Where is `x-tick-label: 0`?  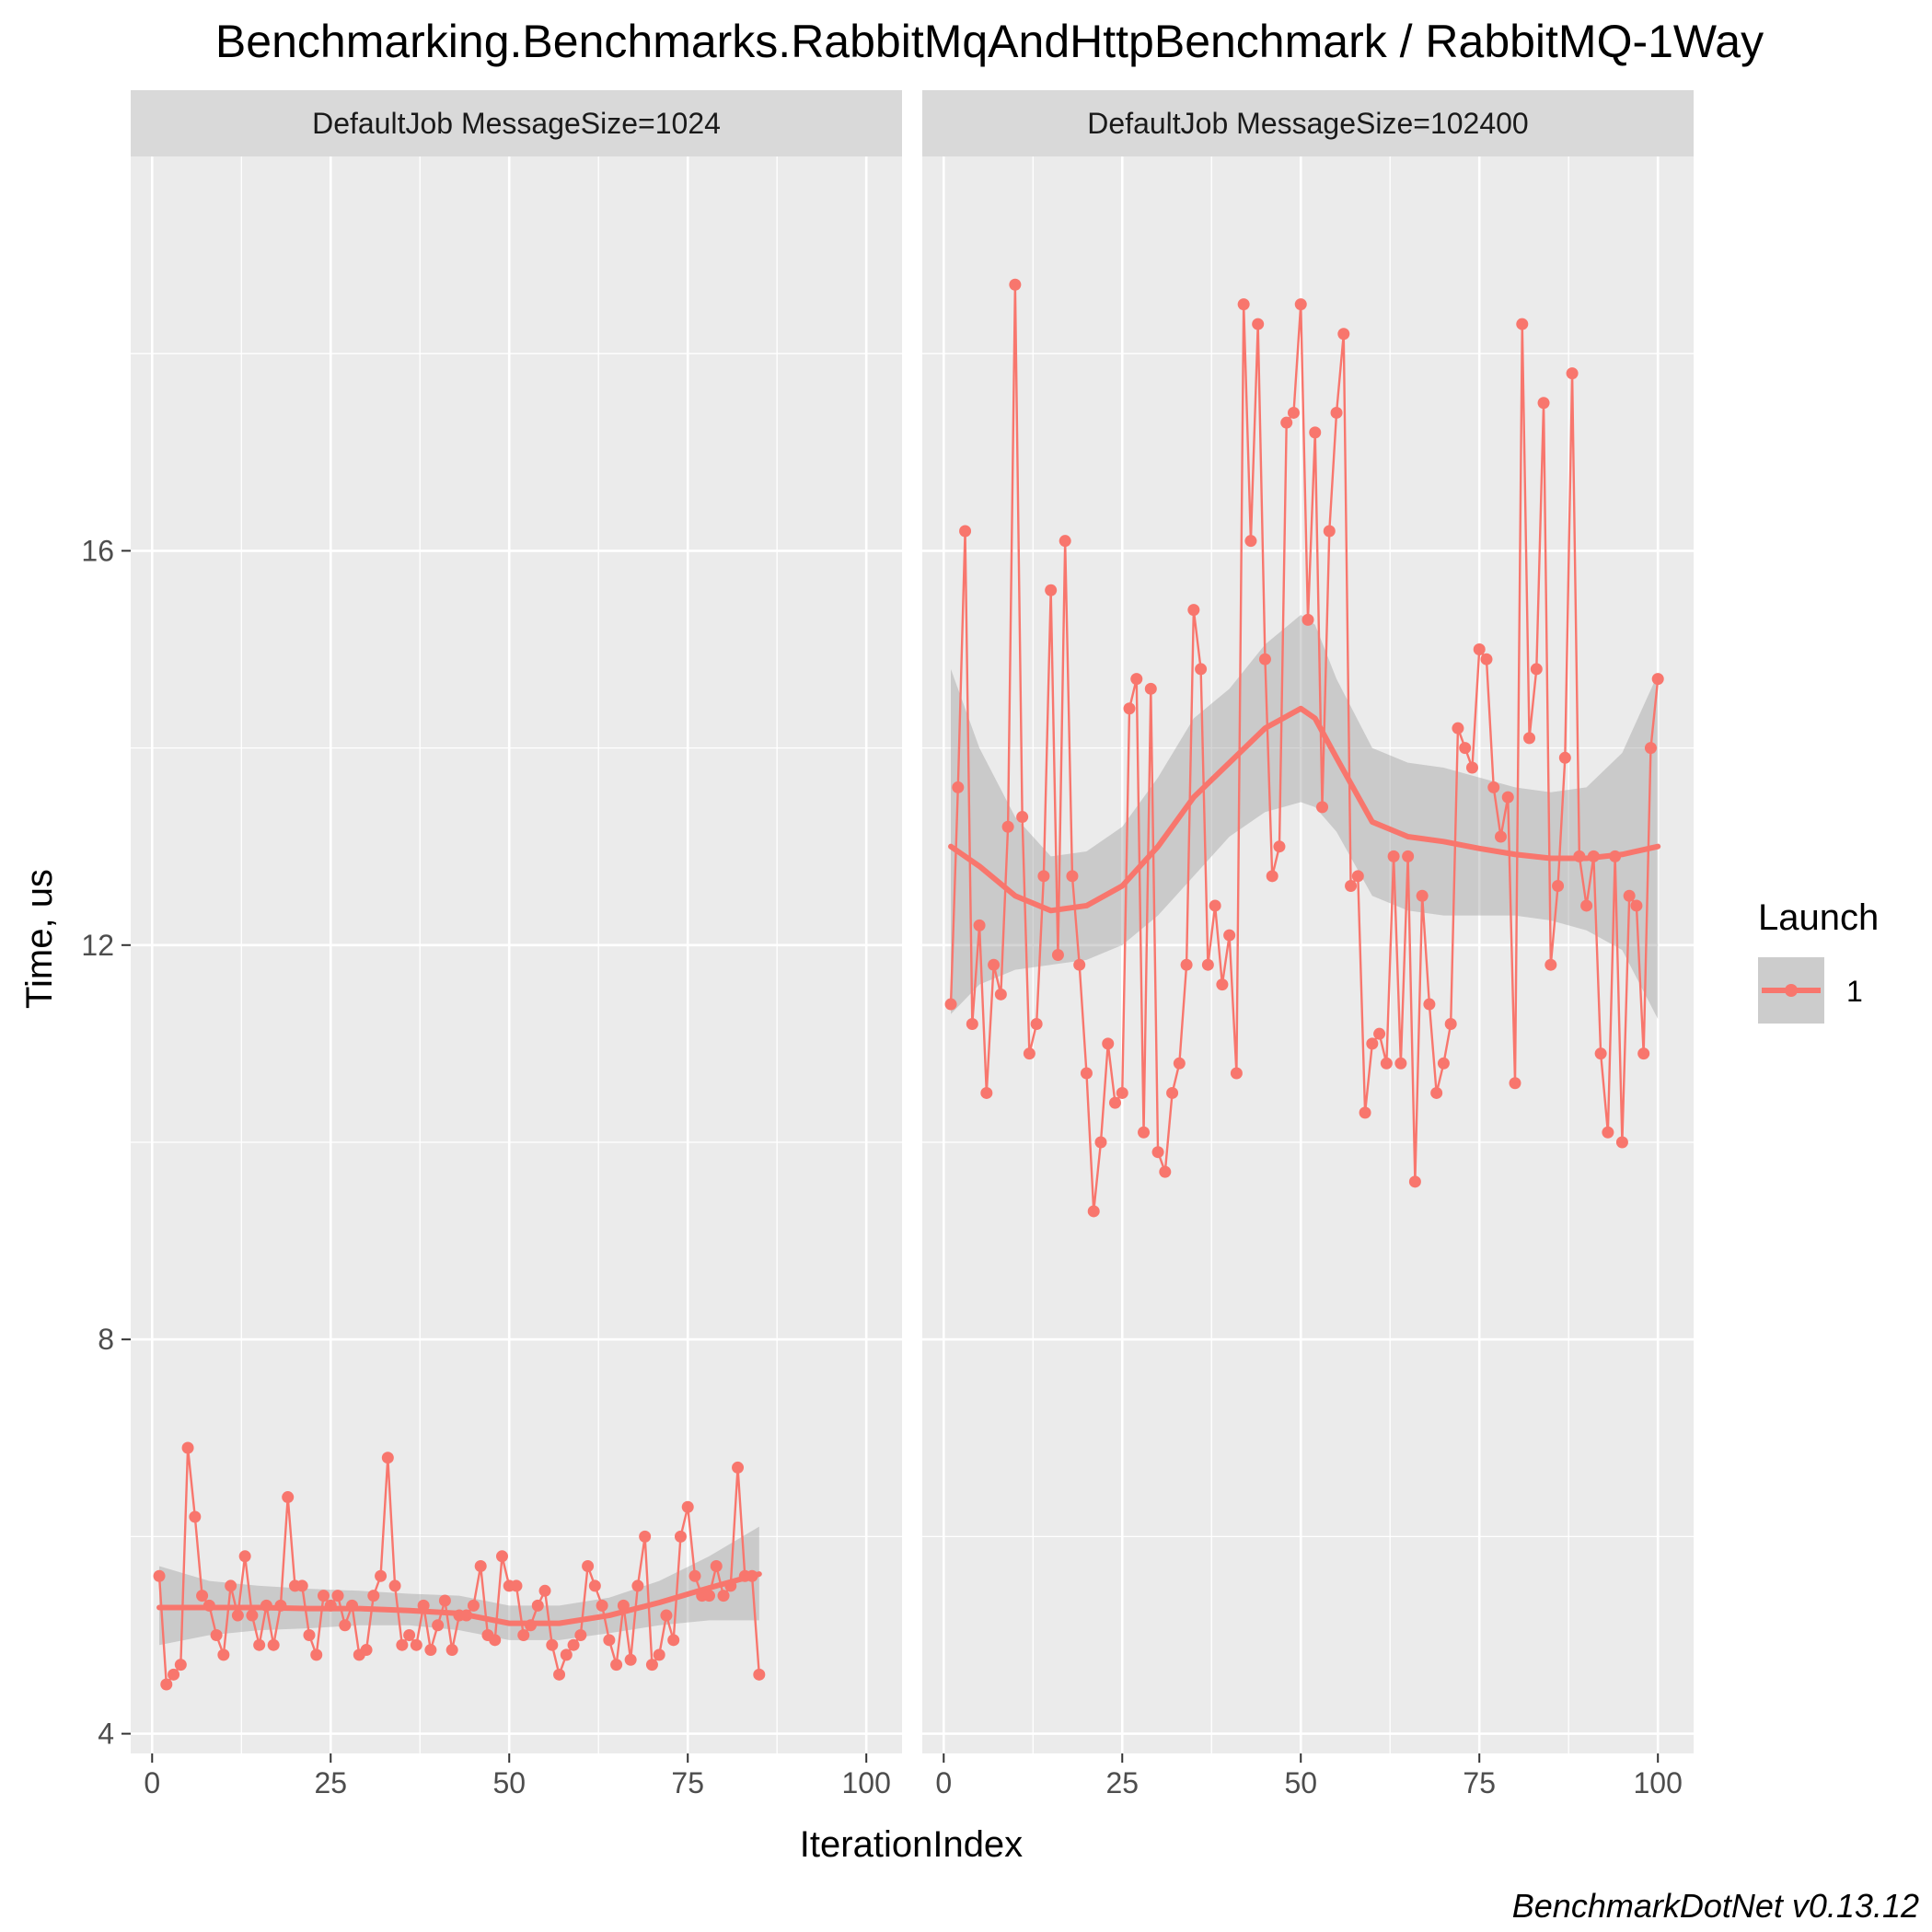
x-tick-label: 0 is located at coordinates (152, 1783).